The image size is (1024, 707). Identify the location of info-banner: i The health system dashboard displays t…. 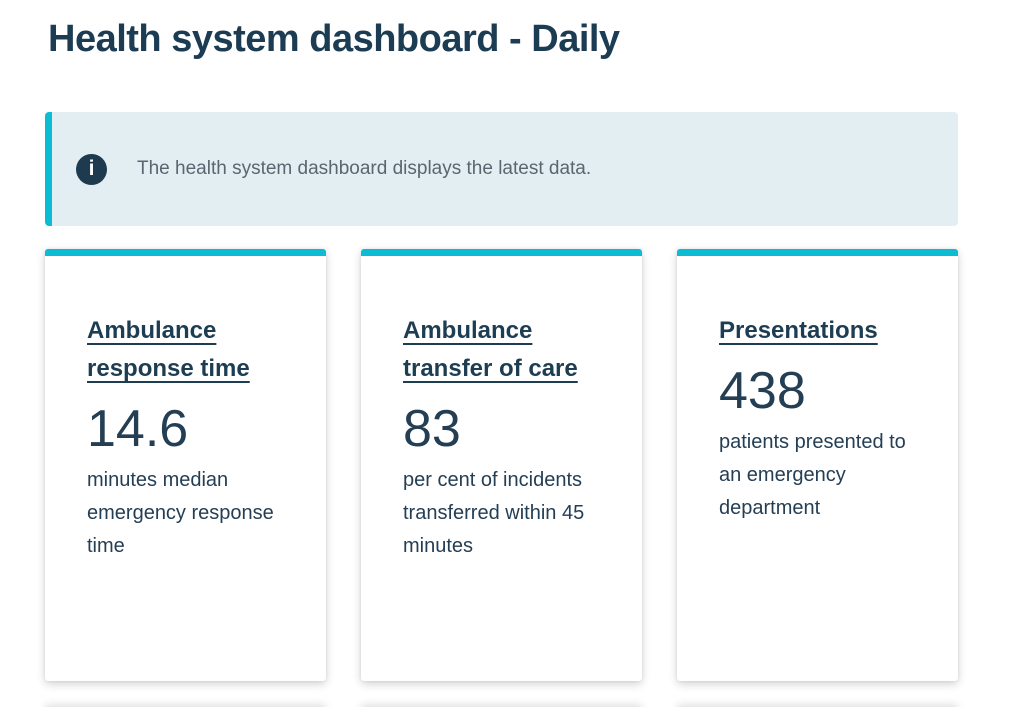
(501, 169).